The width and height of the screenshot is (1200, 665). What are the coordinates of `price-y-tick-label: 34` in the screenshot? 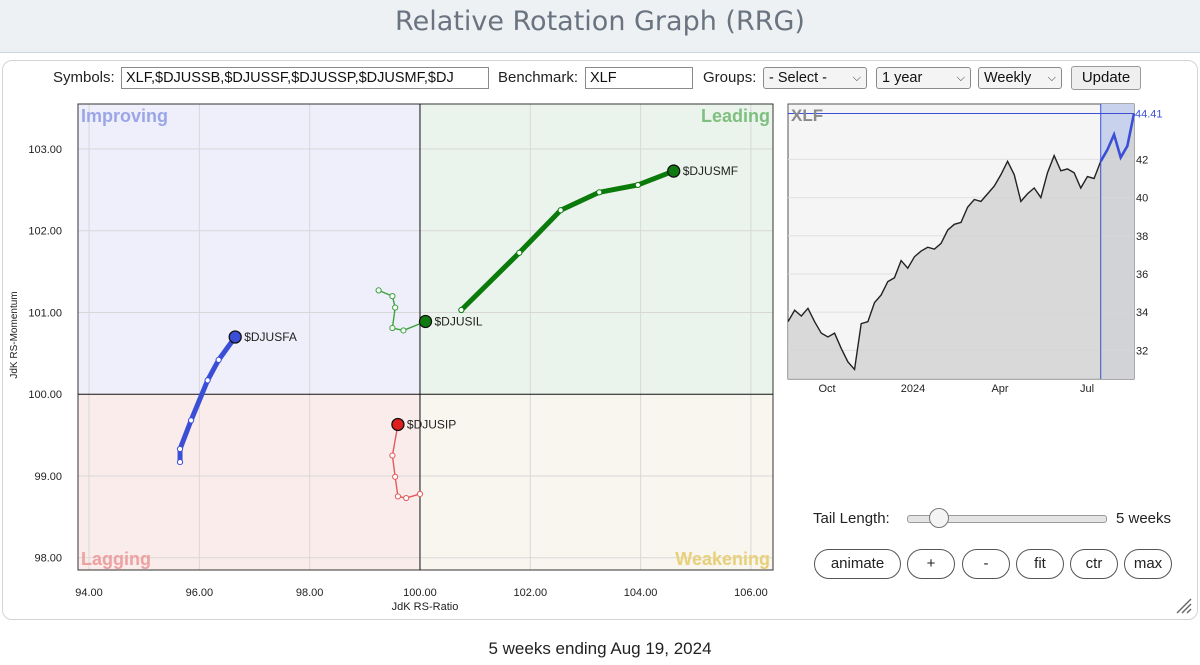 It's located at (1142, 313).